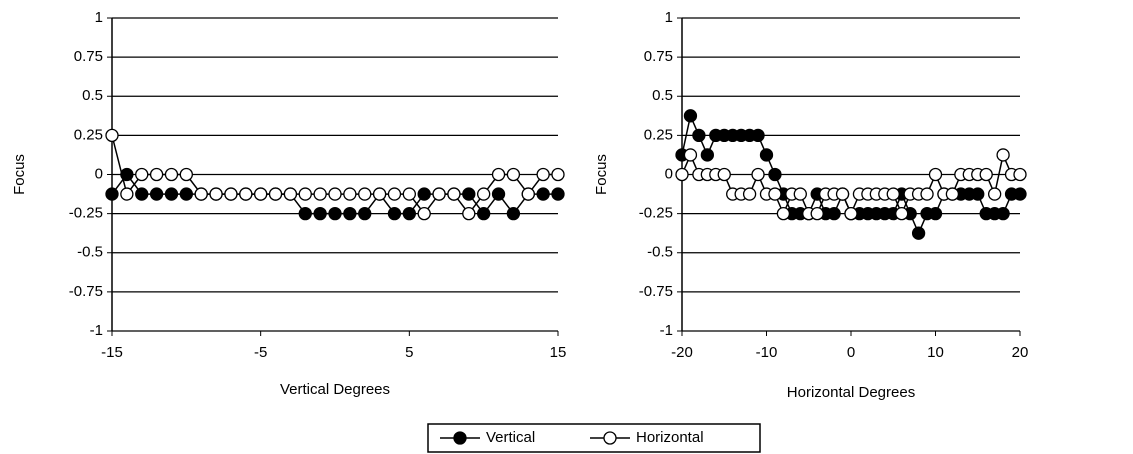 The width and height of the screenshot is (1133, 454). I want to click on y-axis-title: Focus, so click(19, 174).